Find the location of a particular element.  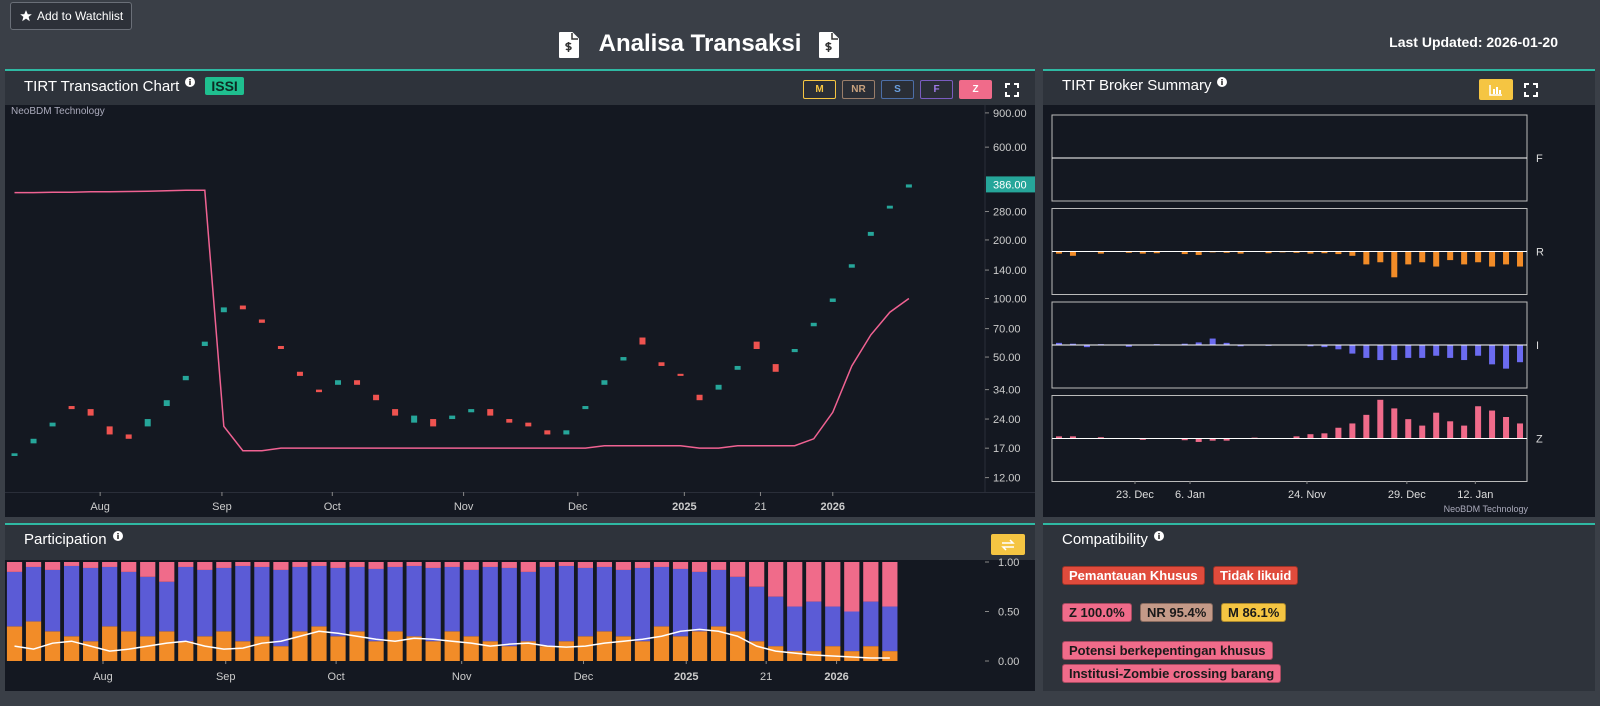

participation-chart: 1.00 0.50 0.00 Aug Sep Oct Nov Dec 2025 21 2026 is located at coordinates (512, 620).